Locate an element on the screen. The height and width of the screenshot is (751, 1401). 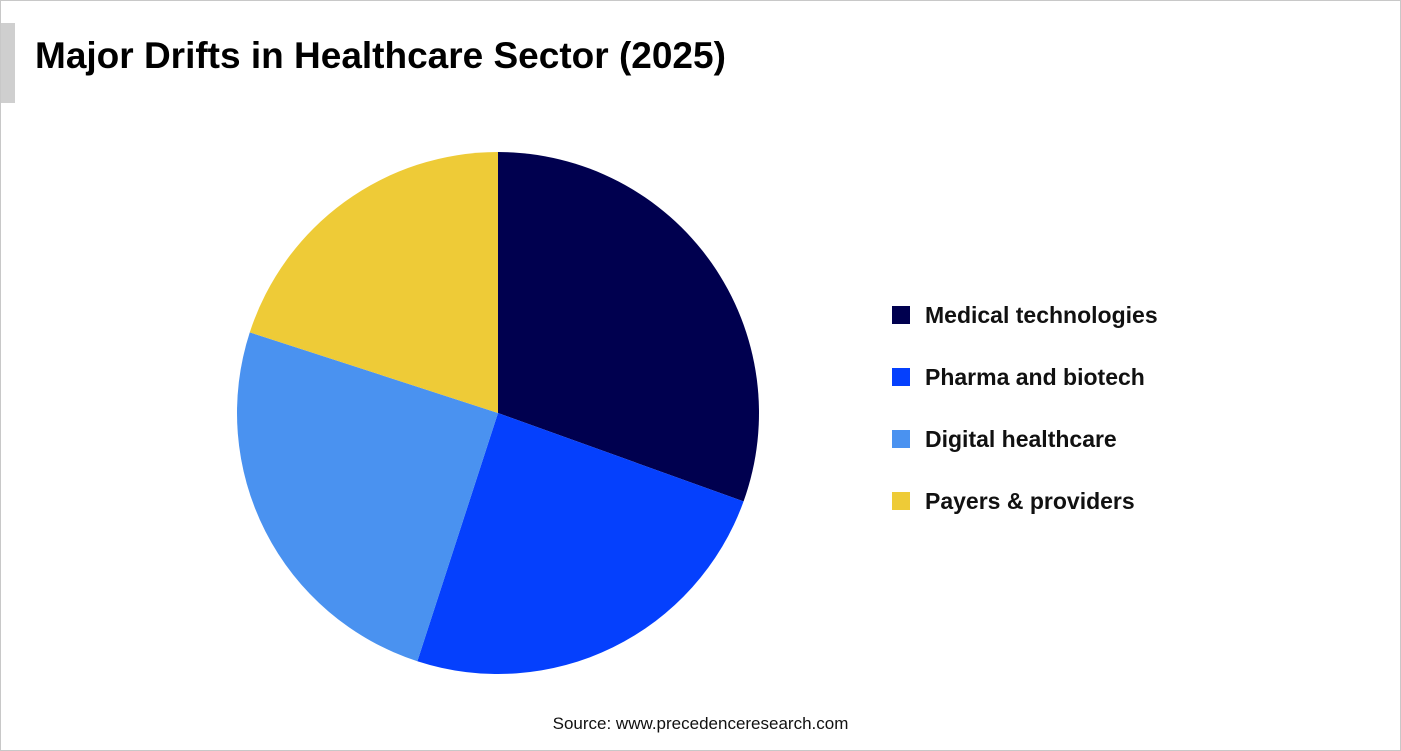
chart-title: Major Drifts in Healthcare Sector (2025) is located at coordinates (380, 55).